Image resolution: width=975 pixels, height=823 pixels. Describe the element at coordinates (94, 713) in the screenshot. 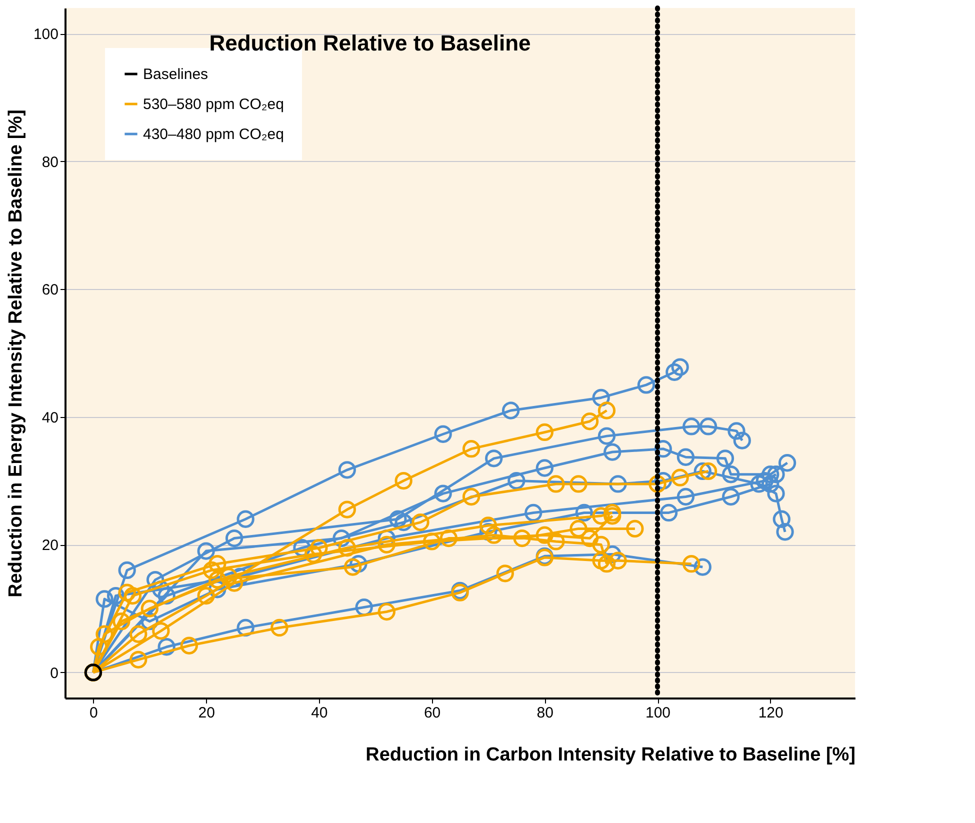

I see `x-tick-label: 0` at that location.